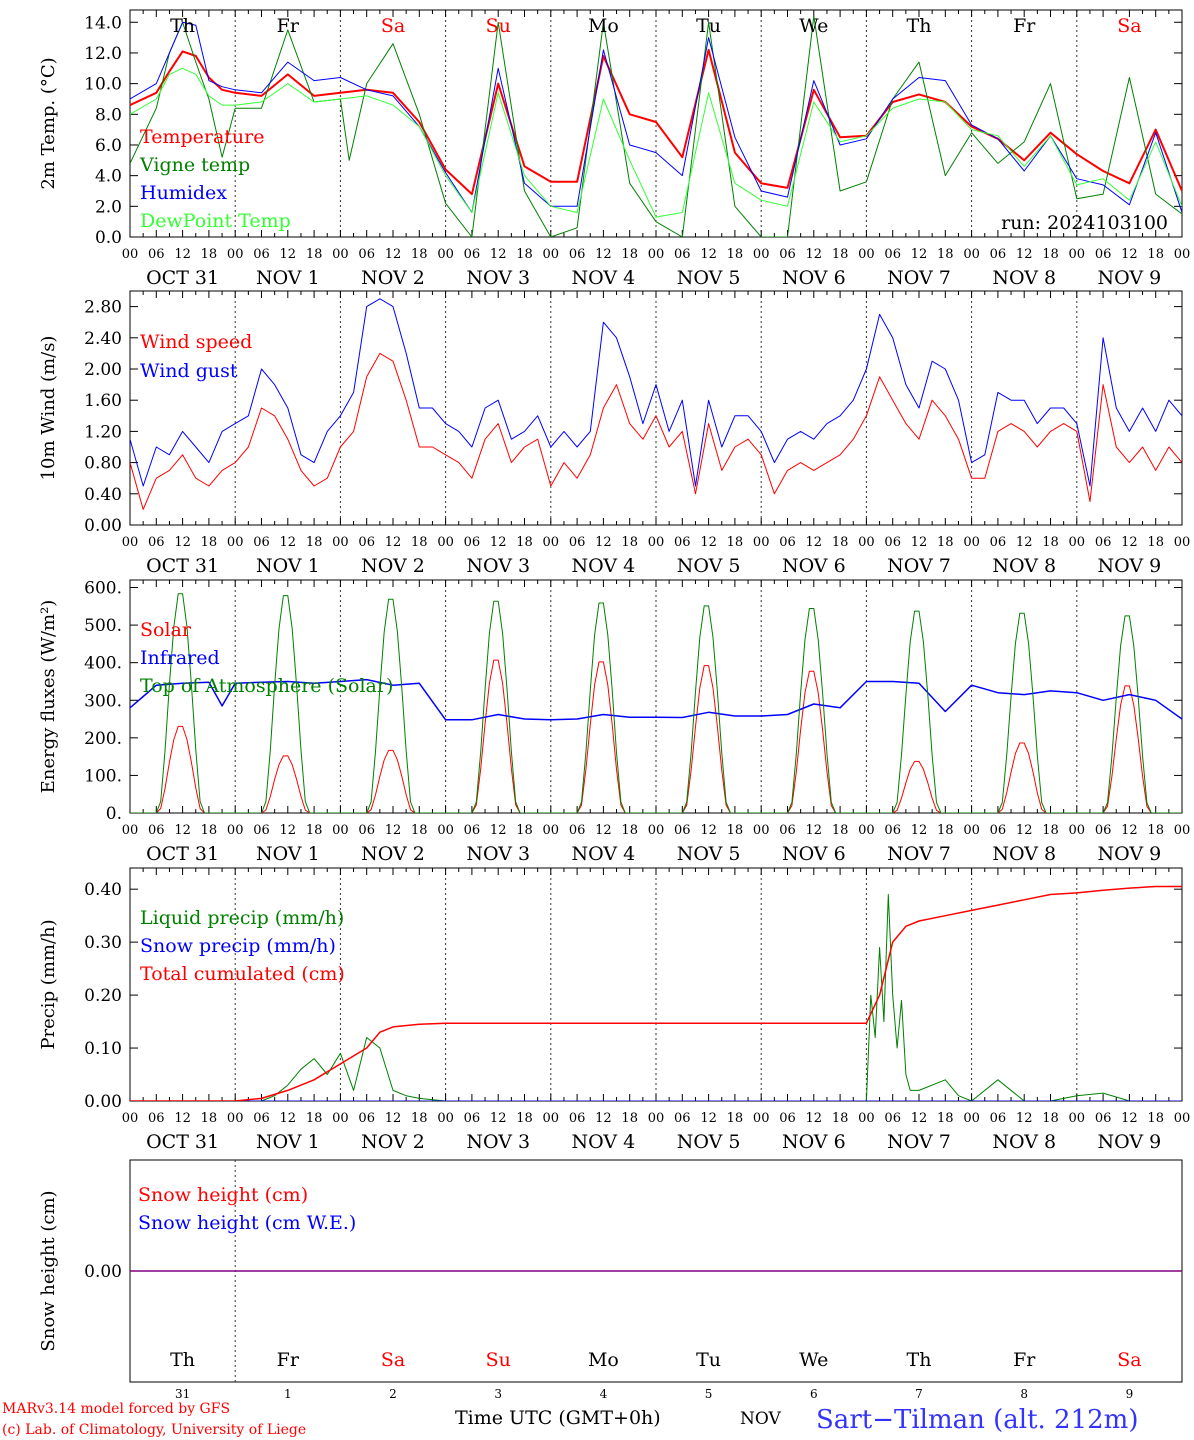  Describe the element at coordinates (103, 401) in the screenshot. I see `y-tick-label: 1.60` at that location.